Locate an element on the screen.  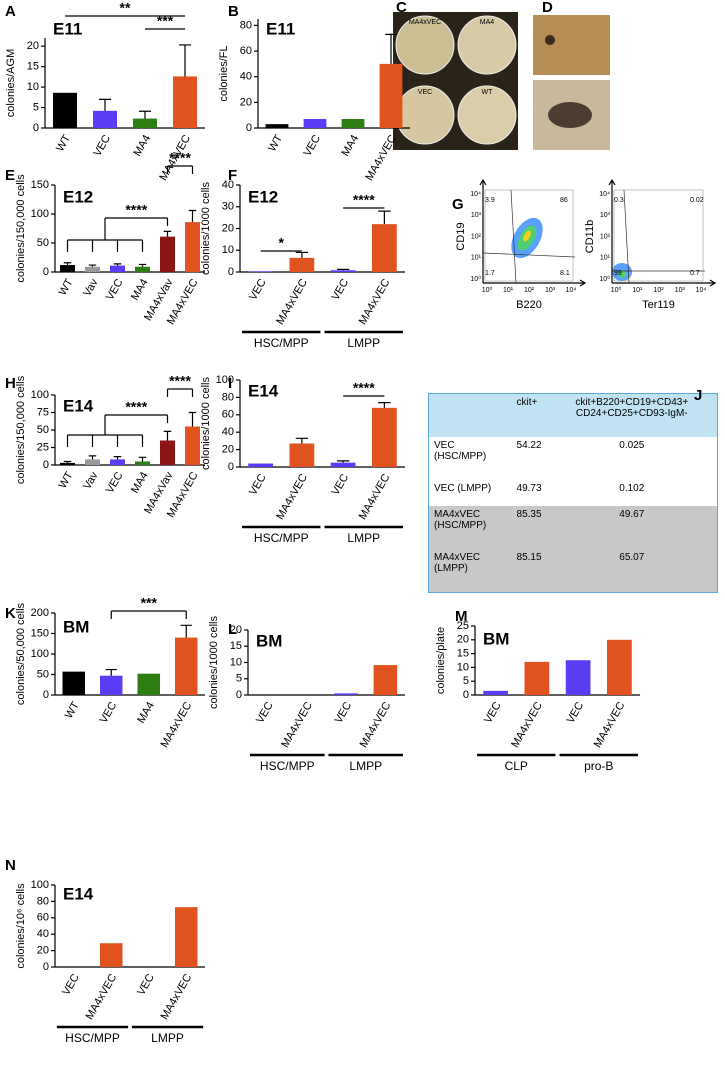
y-tick-label: 30 is located at coordinates (228, 207).